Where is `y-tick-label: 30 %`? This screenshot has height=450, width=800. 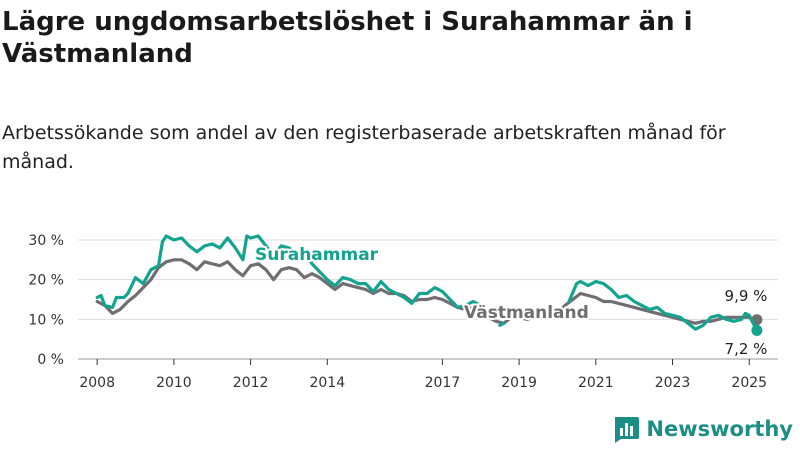
y-tick-label: 30 % is located at coordinates (46, 241).